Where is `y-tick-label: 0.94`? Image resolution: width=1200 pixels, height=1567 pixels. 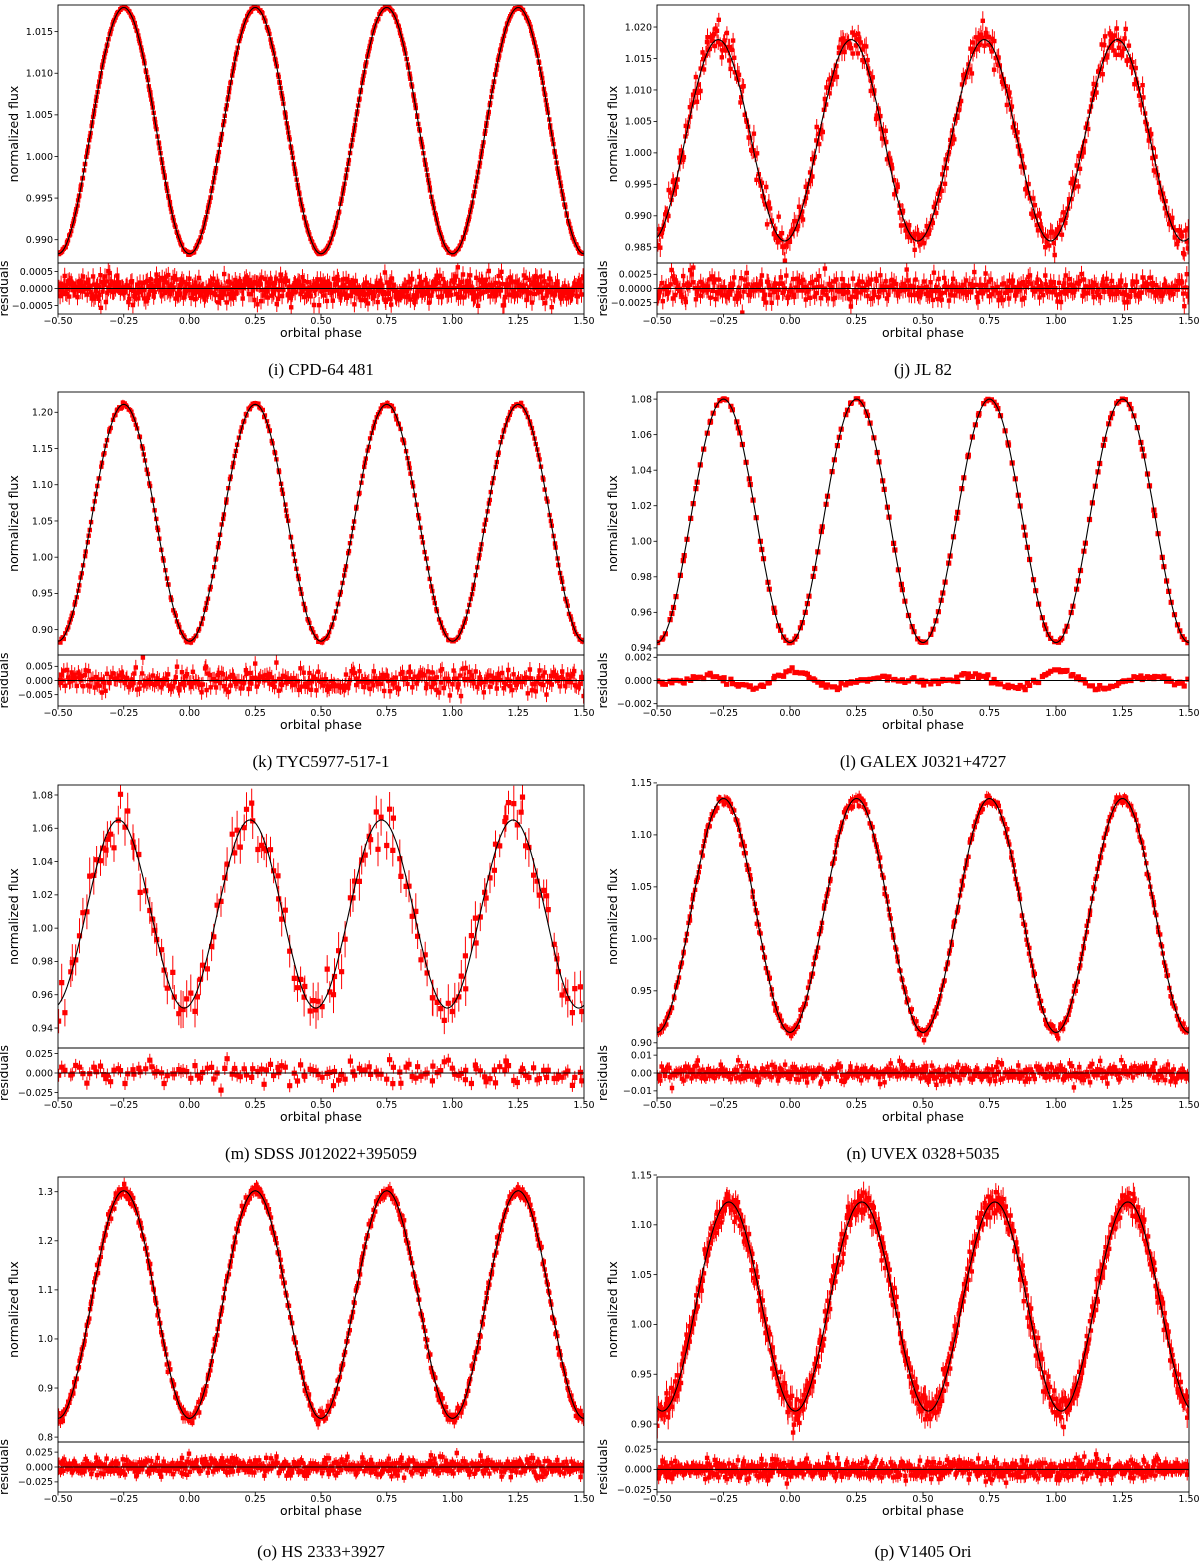
y-tick-label: 0.94 is located at coordinates (42, 1028).